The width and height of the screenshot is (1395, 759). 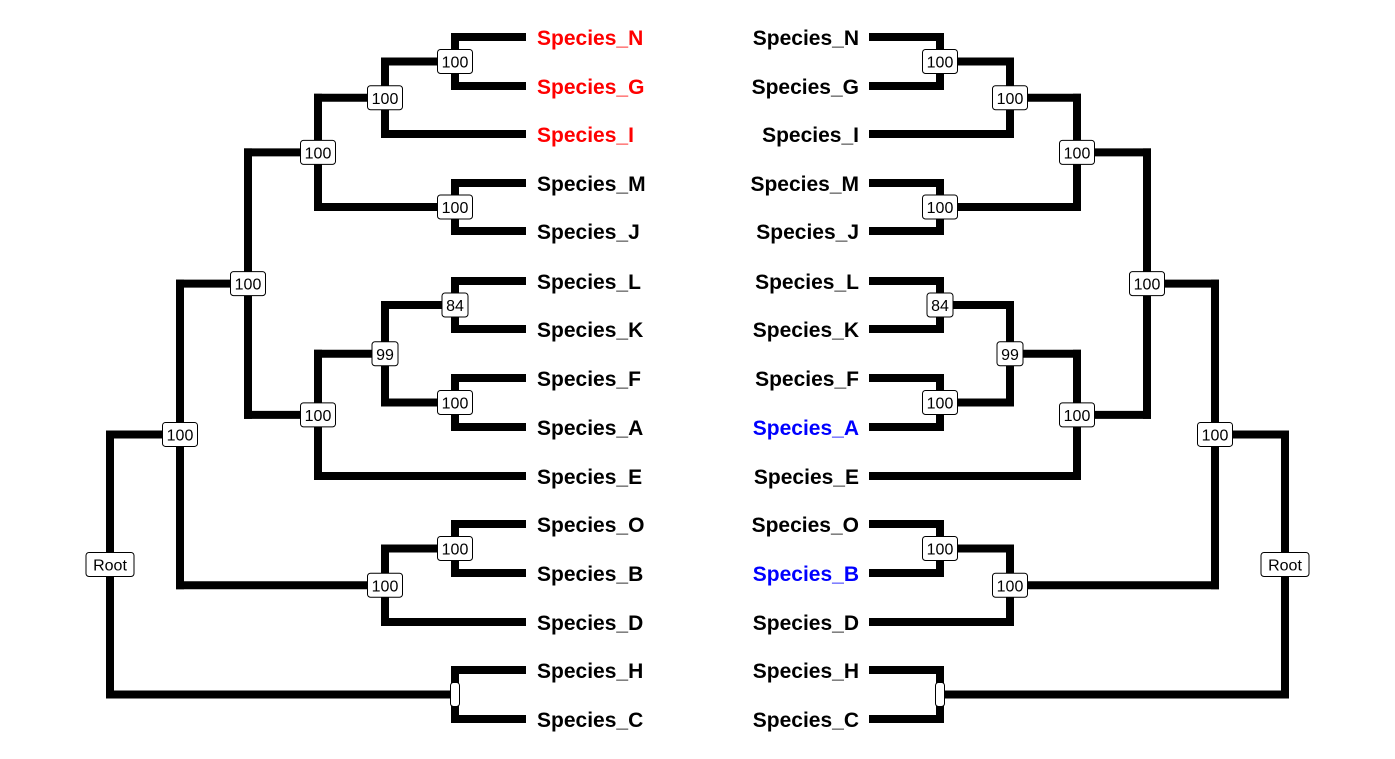 I want to click on tip-label-species-b: Species_B, so click(x=590, y=574).